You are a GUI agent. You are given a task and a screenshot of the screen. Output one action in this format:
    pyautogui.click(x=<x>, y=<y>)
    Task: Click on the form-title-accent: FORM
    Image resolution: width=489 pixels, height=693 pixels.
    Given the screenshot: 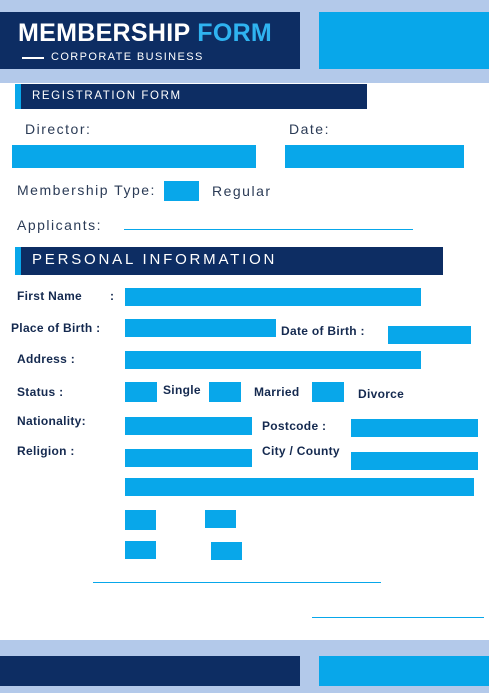 What is the action you would take?
    pyautogui.click(x=235, y=33)
    